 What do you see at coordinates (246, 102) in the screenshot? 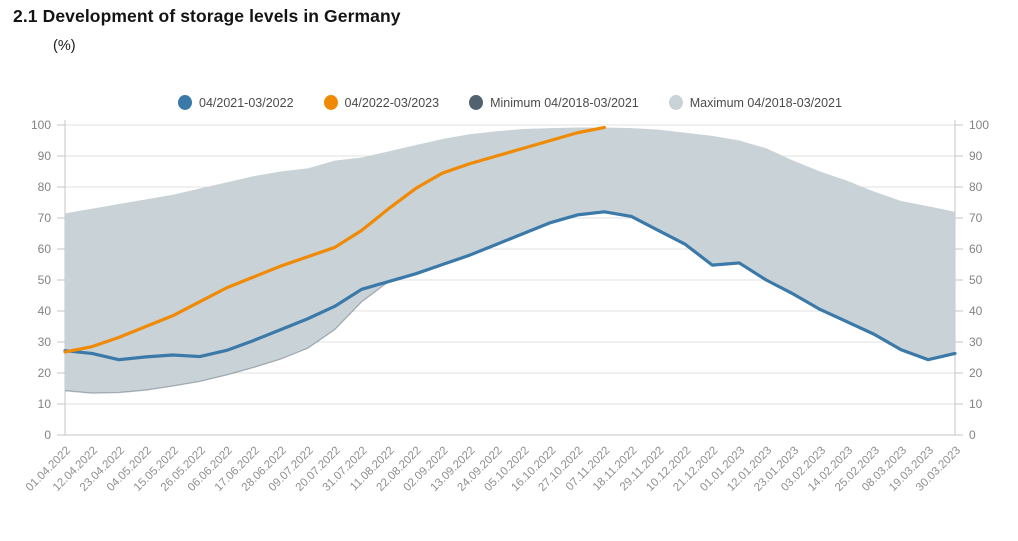
I see `legend-label: 04/2021-03/2022` at bounding box center [246, 102].